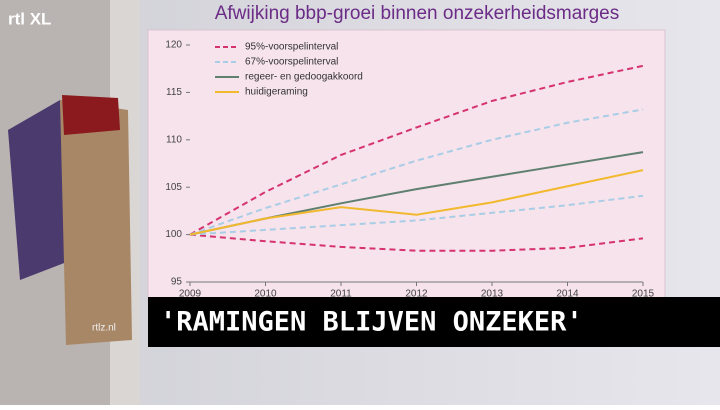  I want to click on bag-red, so click(91, 115).